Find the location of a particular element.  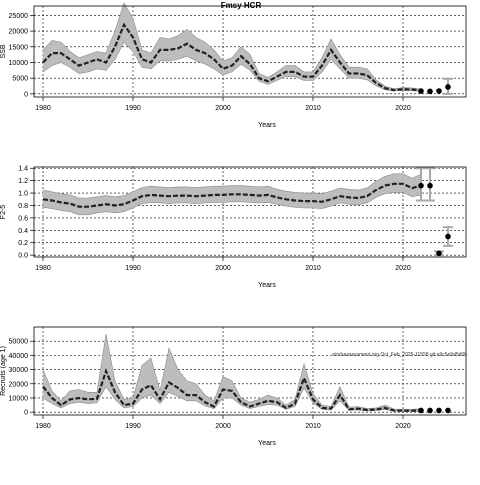

y-tick-label: 0.0 is located at coordinates (23, 256).